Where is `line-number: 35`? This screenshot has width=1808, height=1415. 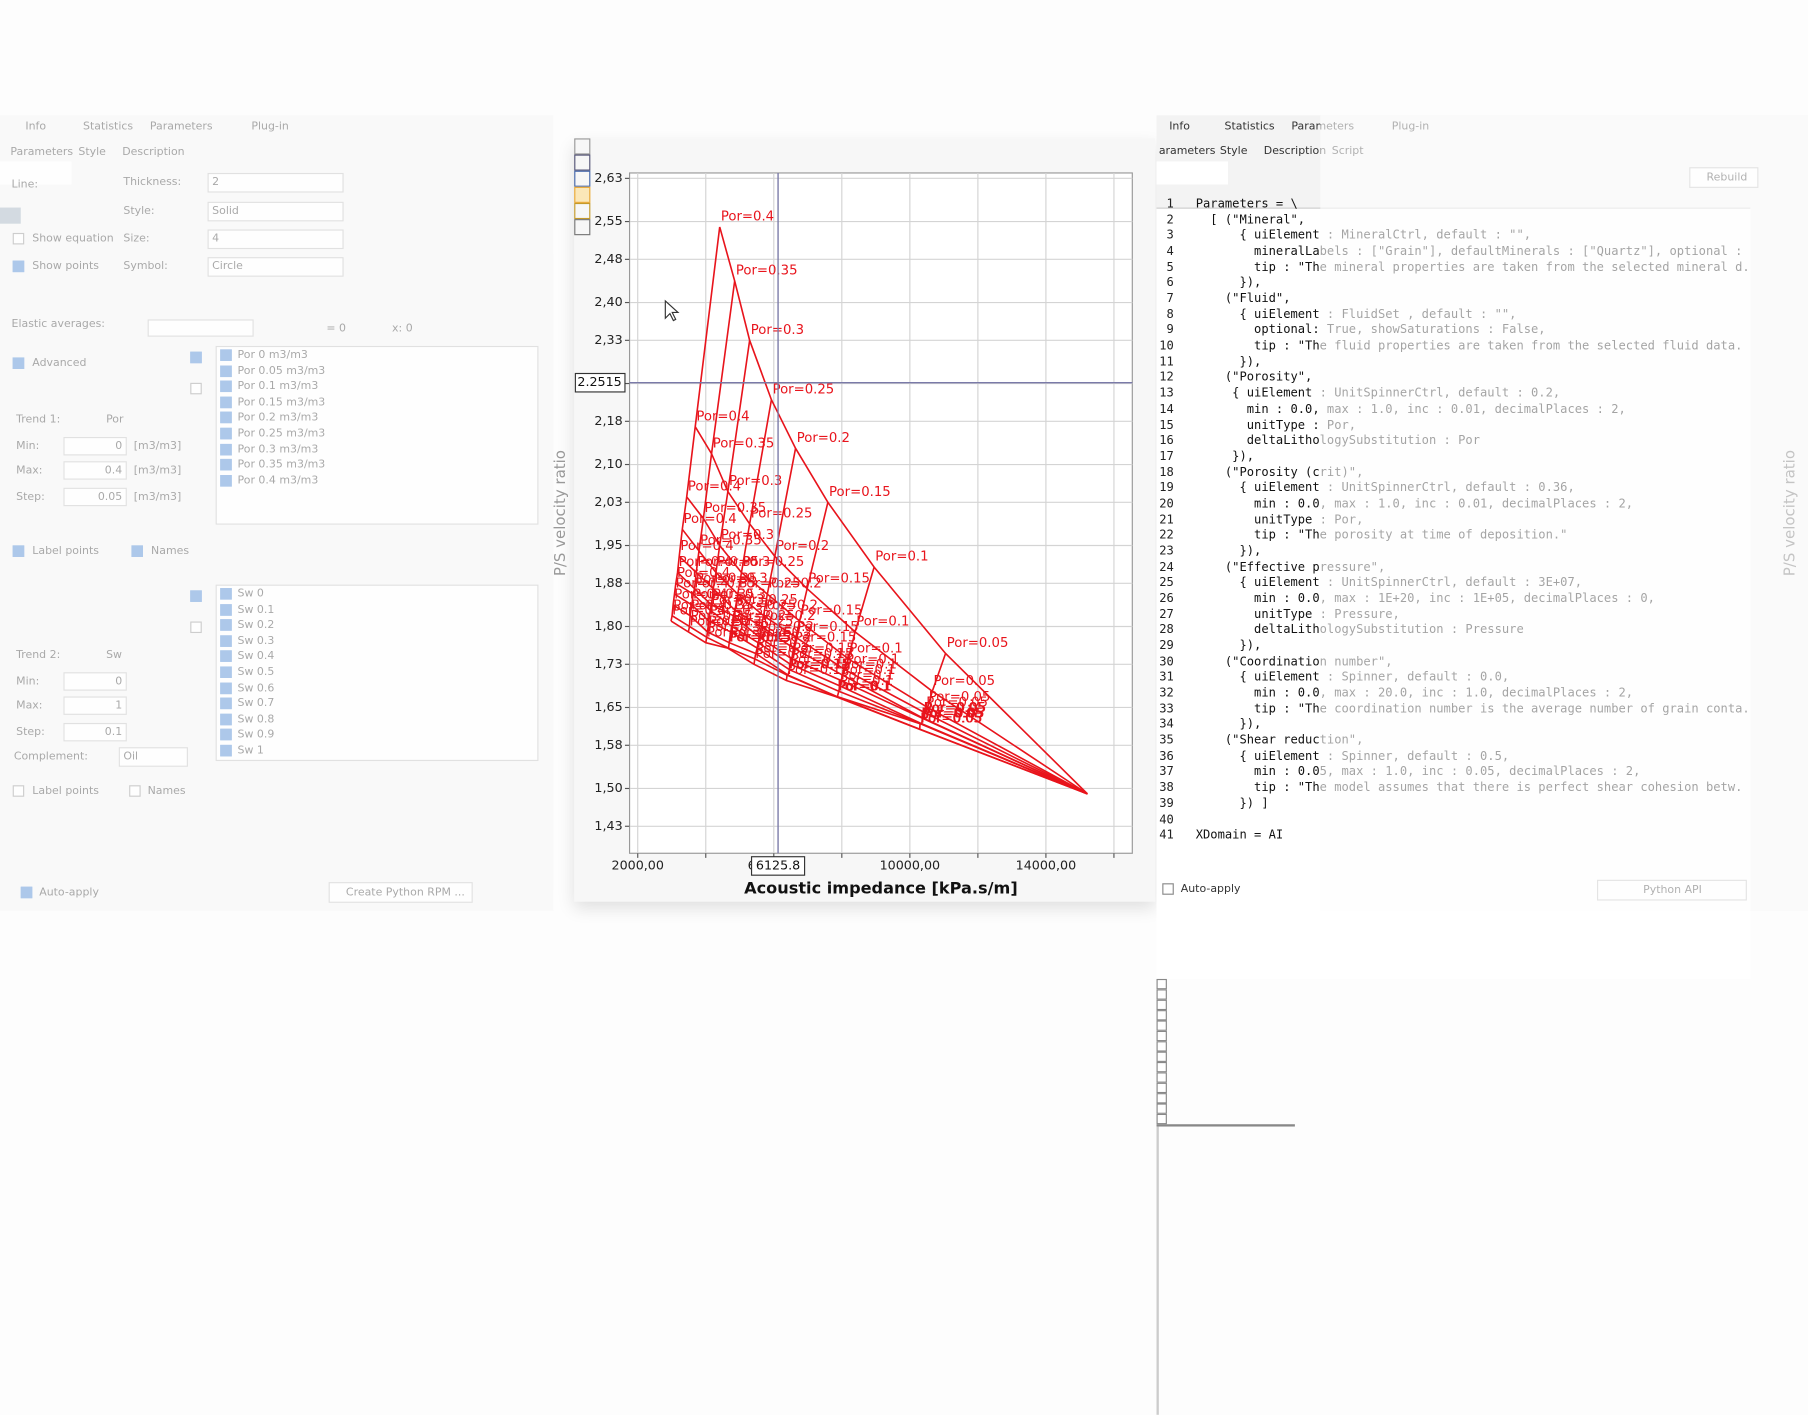 line-number: 35 is located at coordinates (1166, 740).